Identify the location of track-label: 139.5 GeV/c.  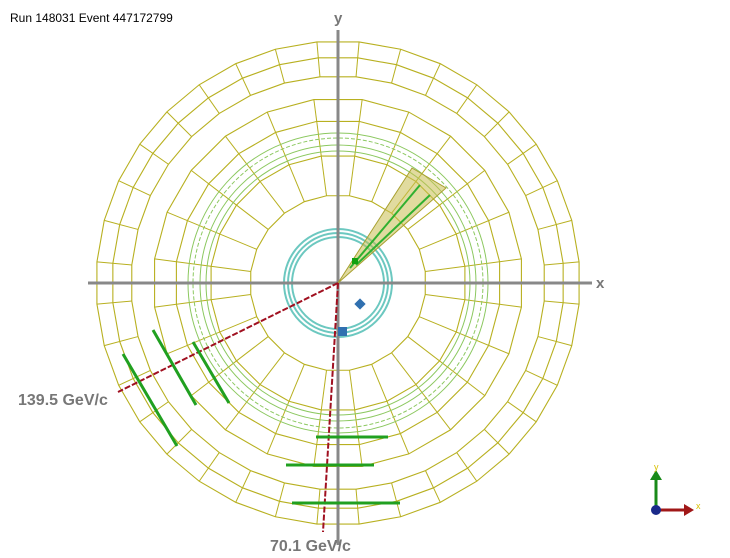
(63, 400).